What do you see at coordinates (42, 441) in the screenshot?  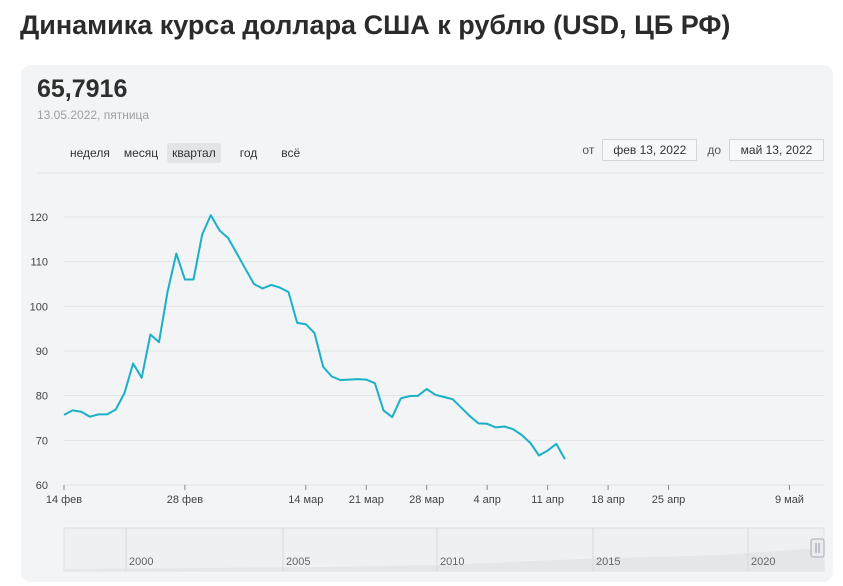 I see `y-tick-label: 70` at bounding box center [42, 441].